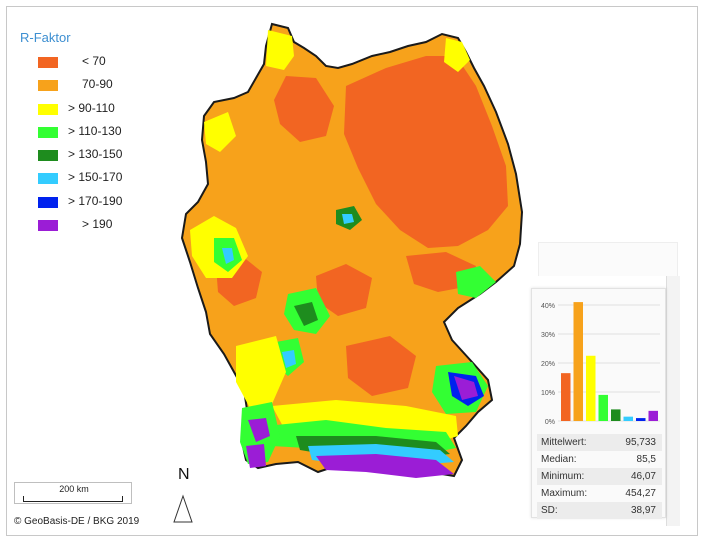 The width and height of the screenshot is (708, 550). I want to click on region-east-border, so click(476, 282).